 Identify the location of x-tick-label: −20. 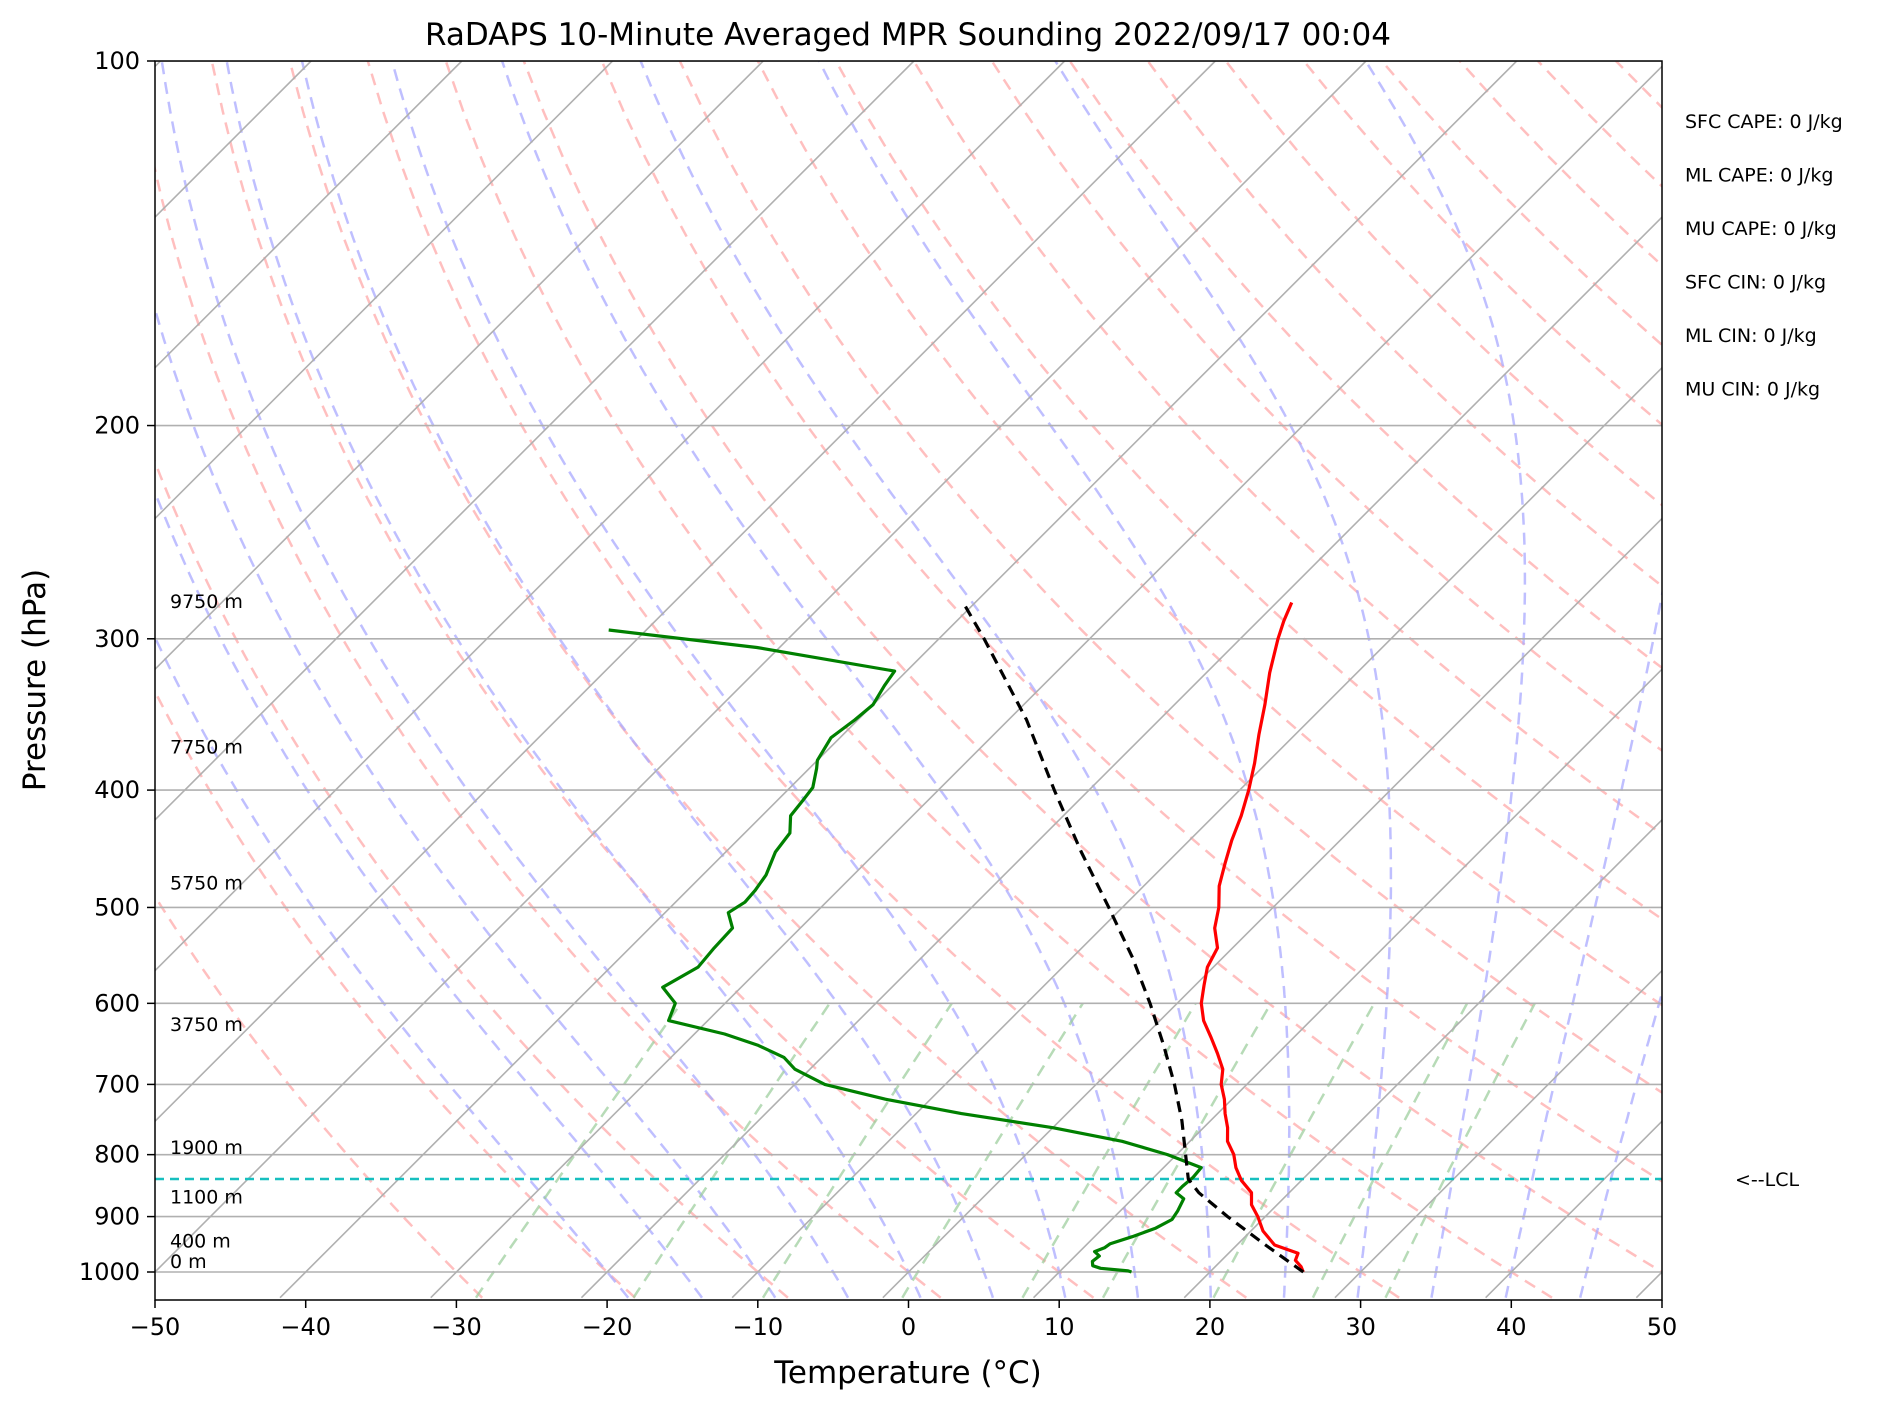
(607, 1327).